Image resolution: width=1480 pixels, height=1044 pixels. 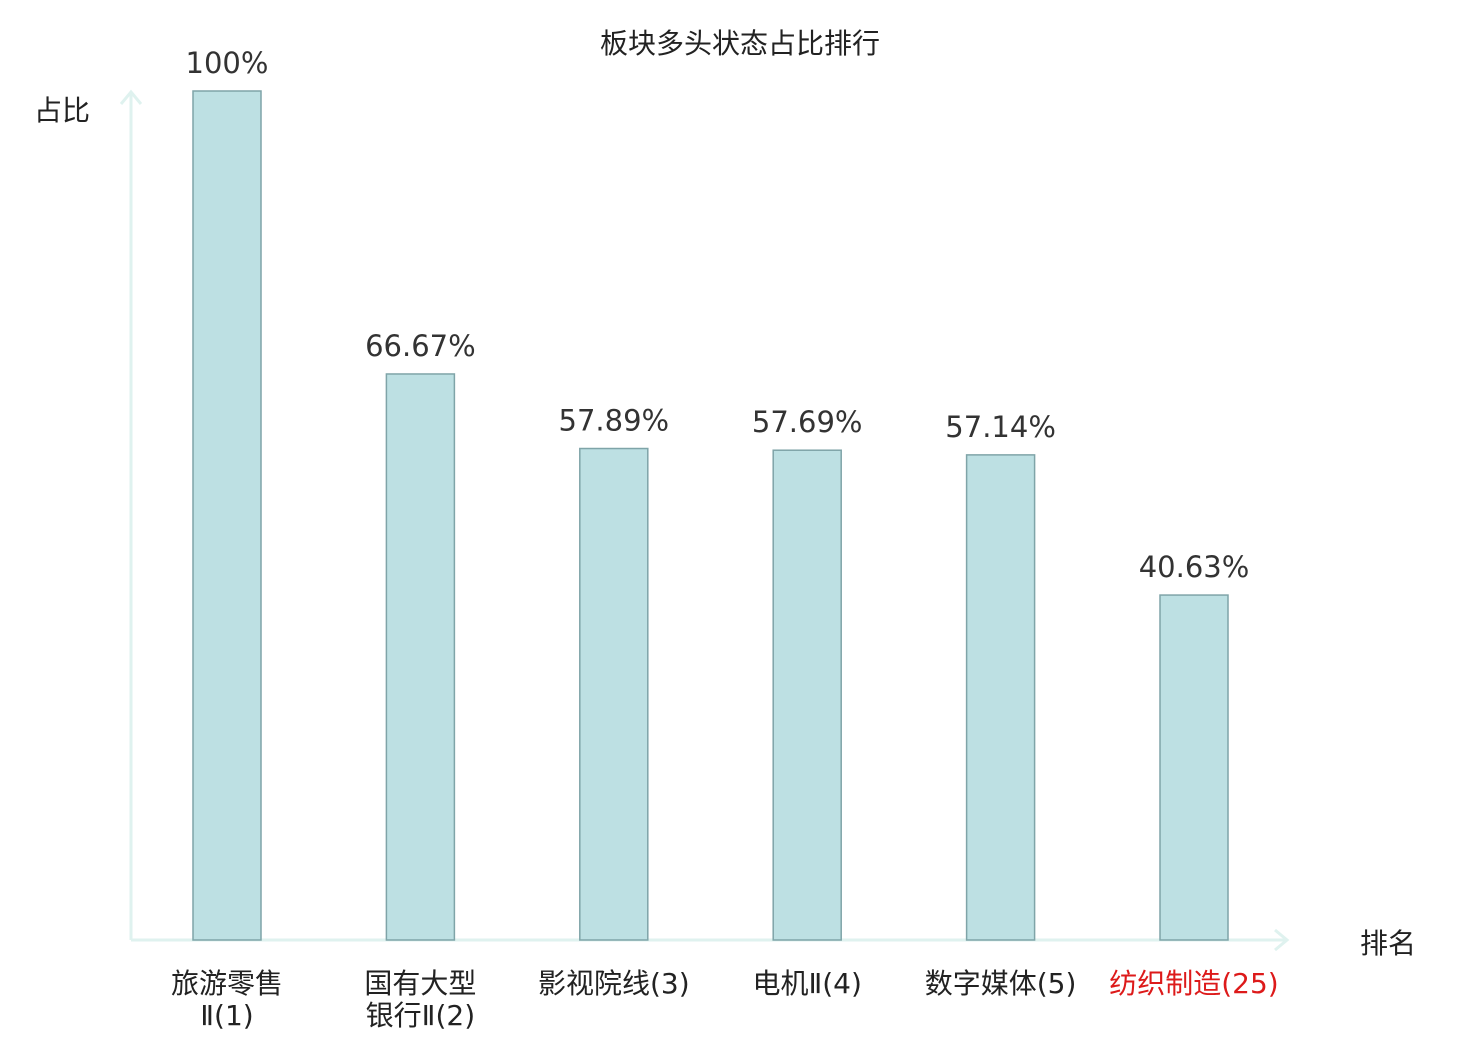 I want to click on category-label-1-line-1: 旅游零售, so click(x=227, y=983).